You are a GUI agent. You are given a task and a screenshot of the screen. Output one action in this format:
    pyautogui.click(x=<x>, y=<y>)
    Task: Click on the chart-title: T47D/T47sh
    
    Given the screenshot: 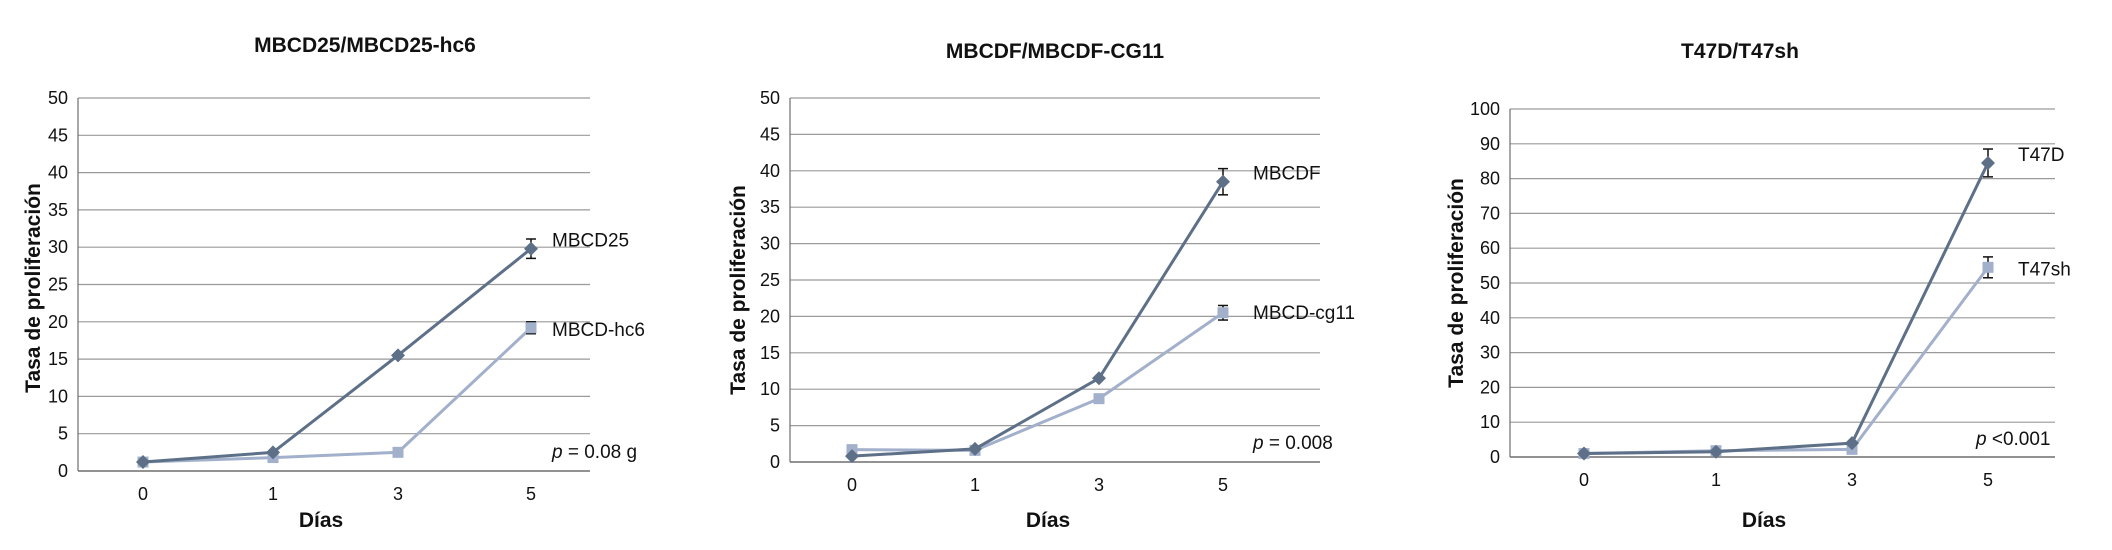 What is the action you would take?
    pyautogui.click(x=1740, y=51)
    